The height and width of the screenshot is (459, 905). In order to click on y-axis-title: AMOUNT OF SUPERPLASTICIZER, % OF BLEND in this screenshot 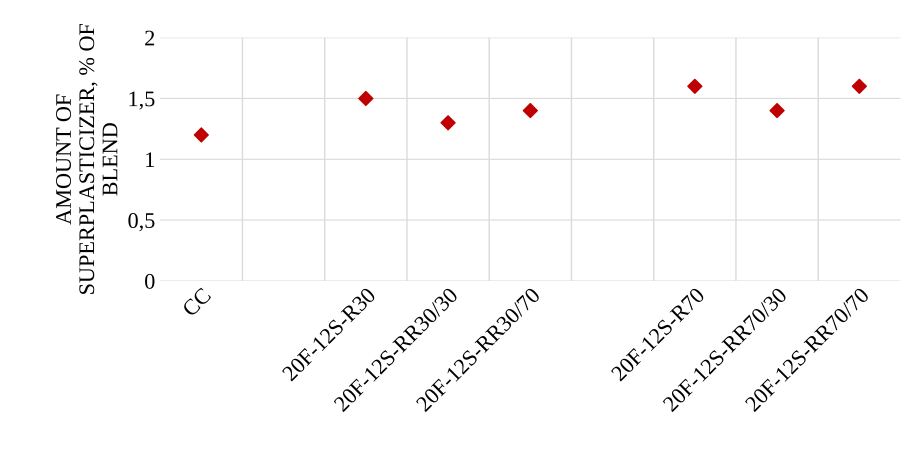, I will do `click(87, 159)`.